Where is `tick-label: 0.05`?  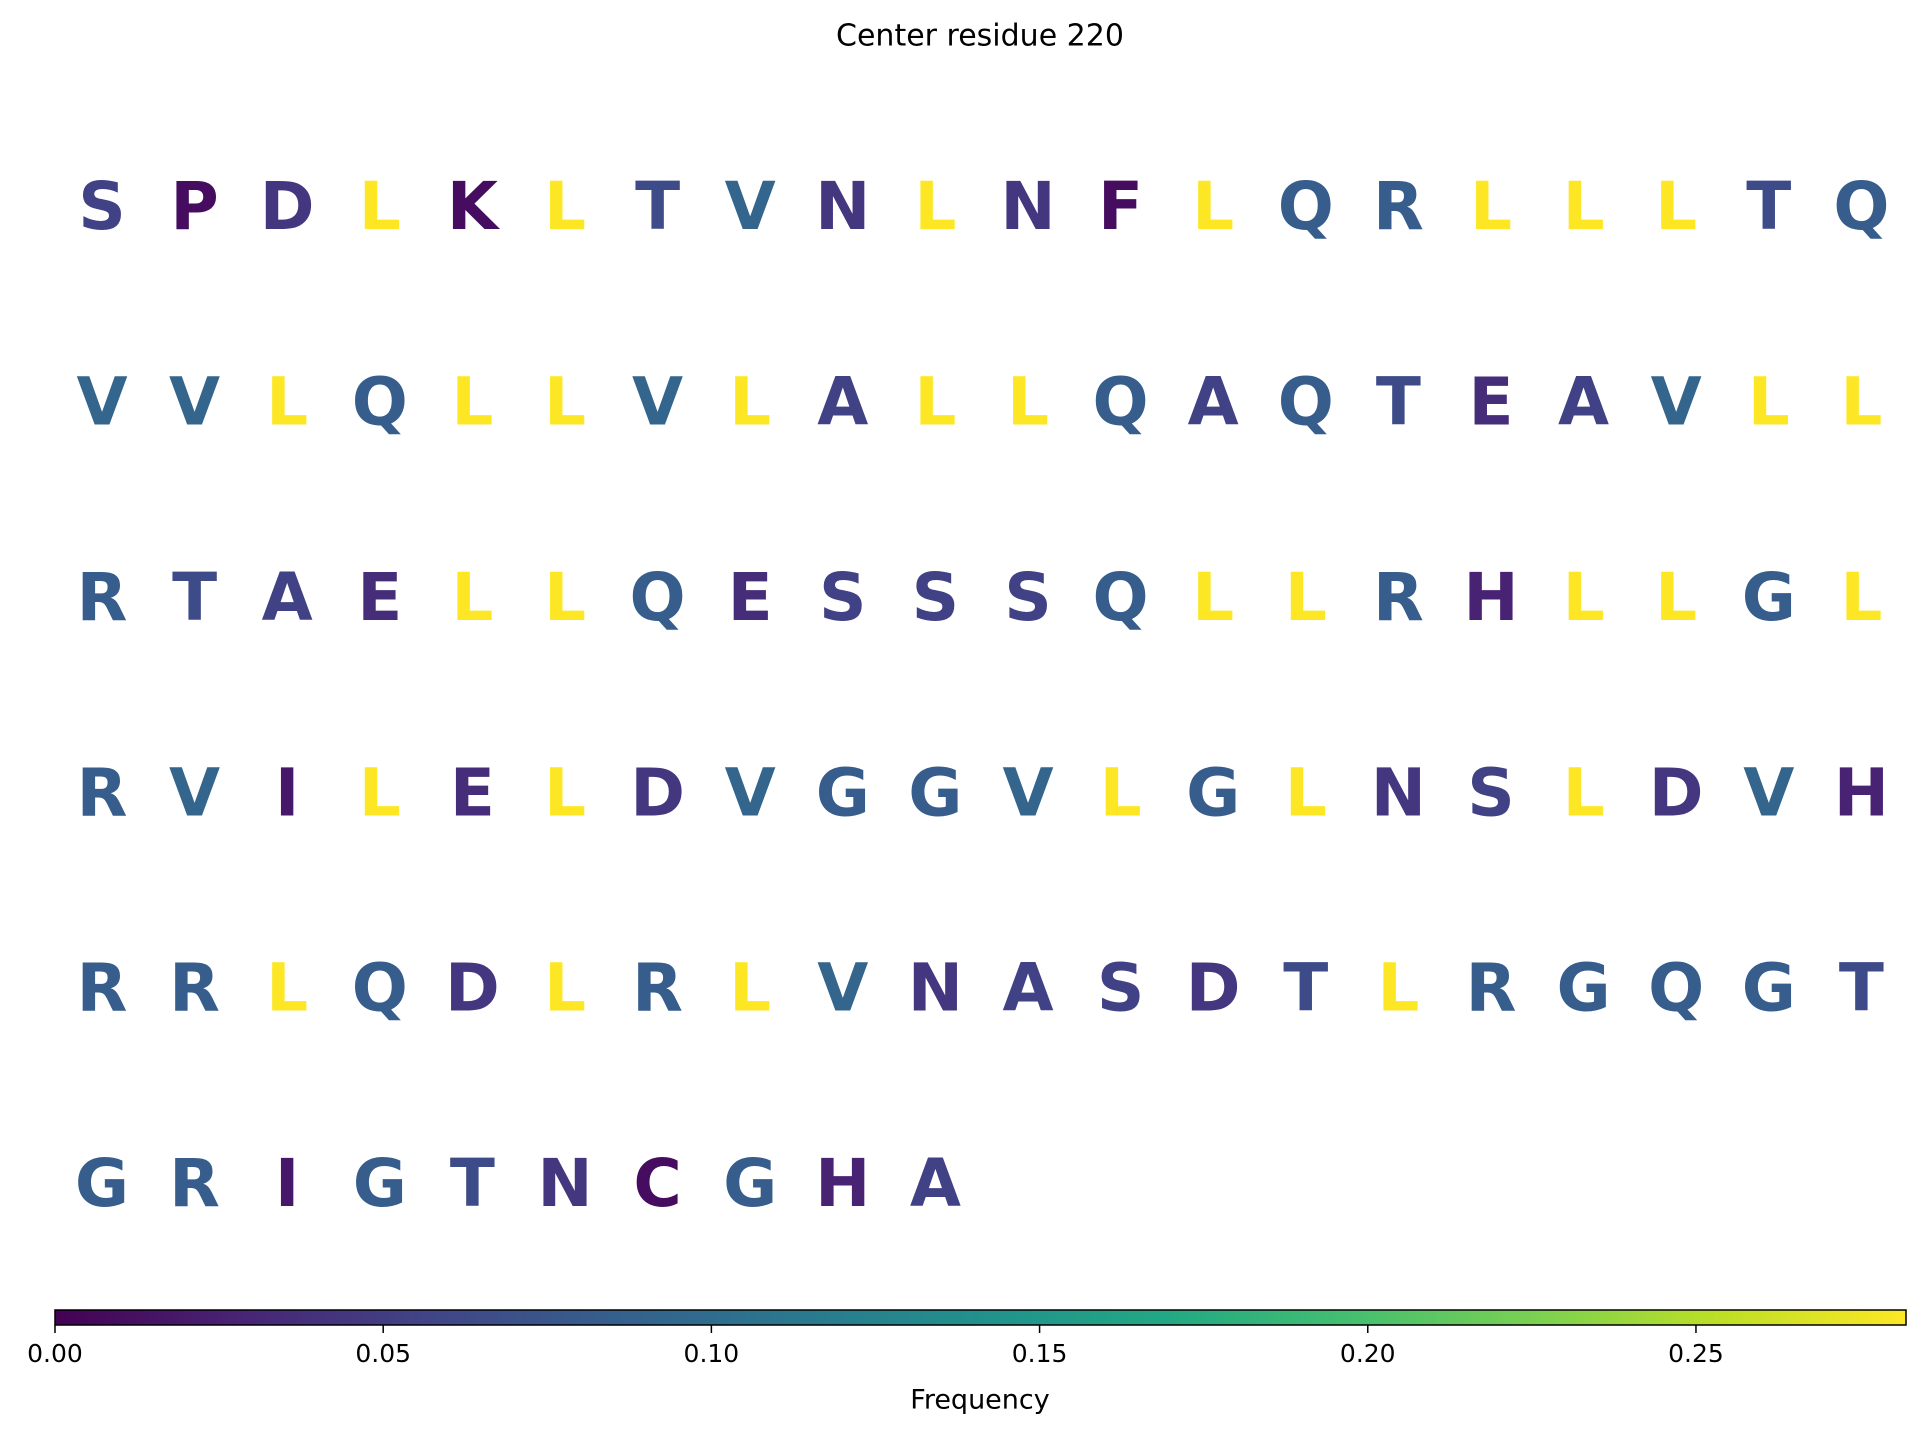
tick-label: 0.05 is located at coordinates (383, 1353).